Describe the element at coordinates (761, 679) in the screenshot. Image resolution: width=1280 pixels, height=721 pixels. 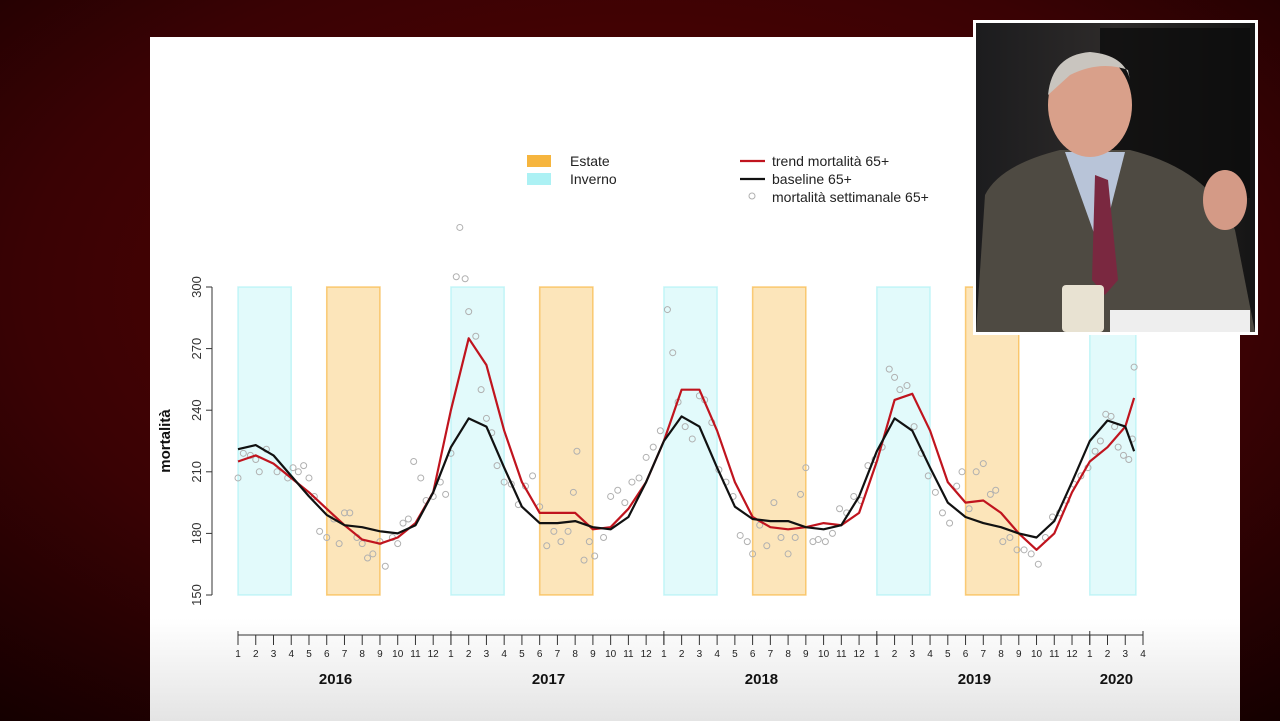
I see `year-label: 2018` at that location.